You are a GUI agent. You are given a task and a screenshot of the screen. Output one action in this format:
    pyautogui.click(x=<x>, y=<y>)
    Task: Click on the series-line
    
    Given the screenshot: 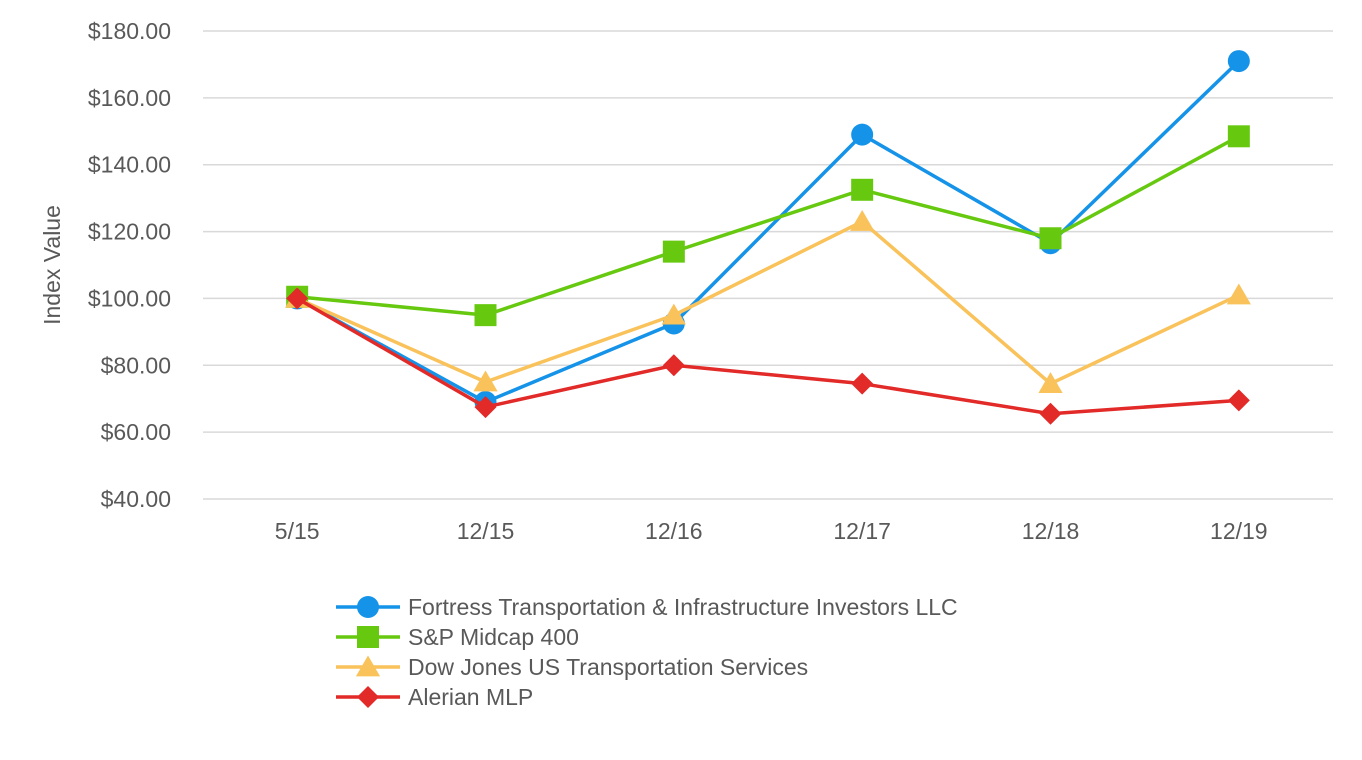 What is the action you would take?
    pyautogui.click(x=767, y=356)
    